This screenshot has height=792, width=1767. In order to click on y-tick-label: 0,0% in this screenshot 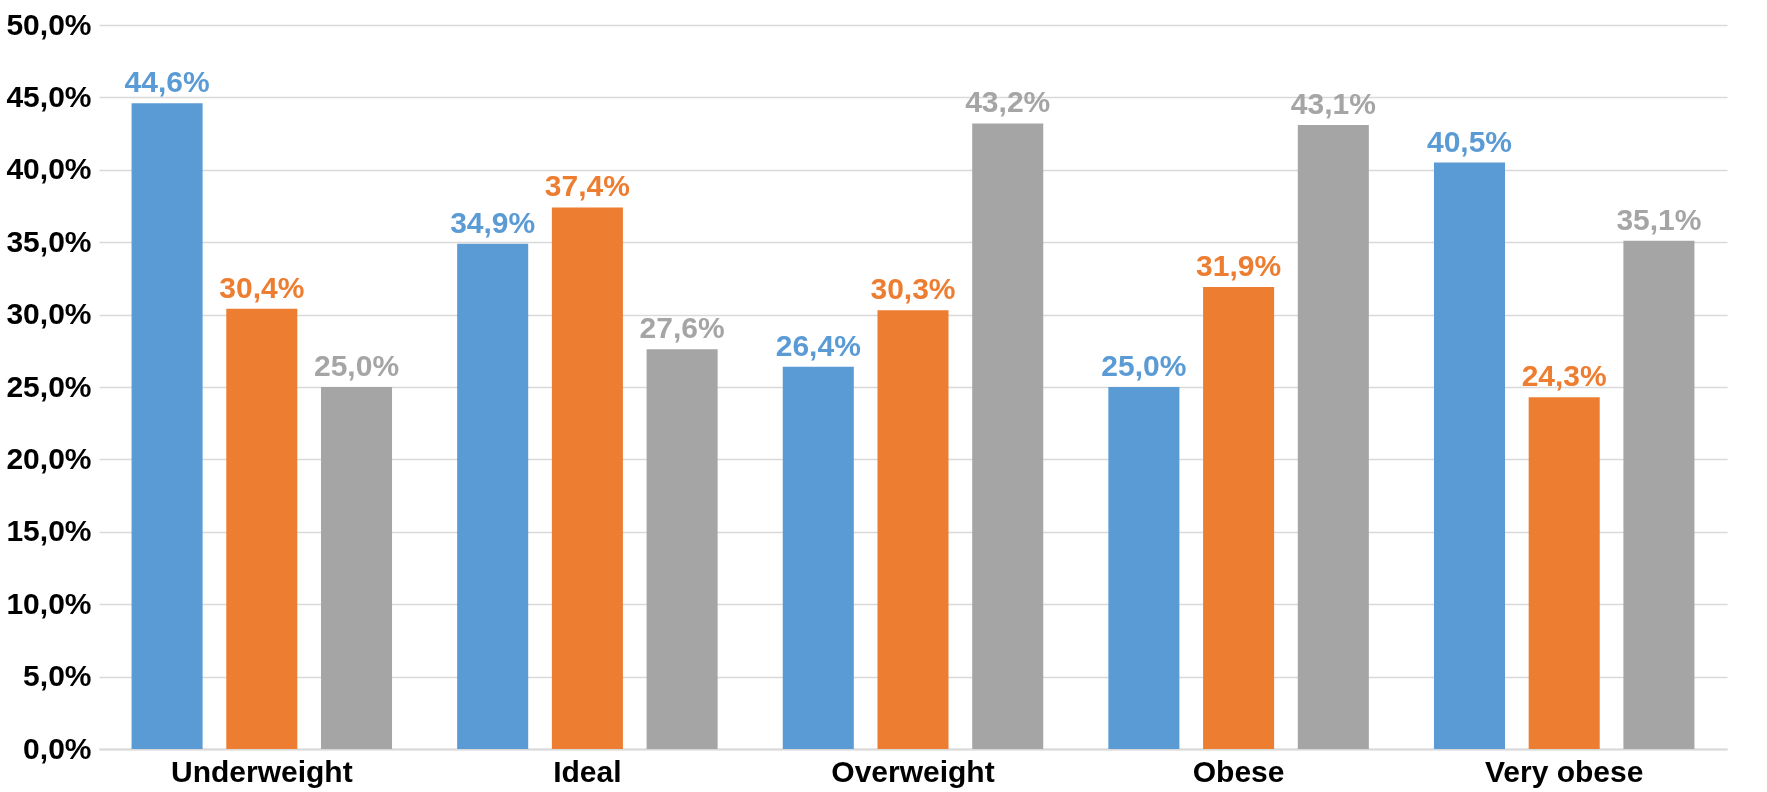, I will do `click(57, 748)`.